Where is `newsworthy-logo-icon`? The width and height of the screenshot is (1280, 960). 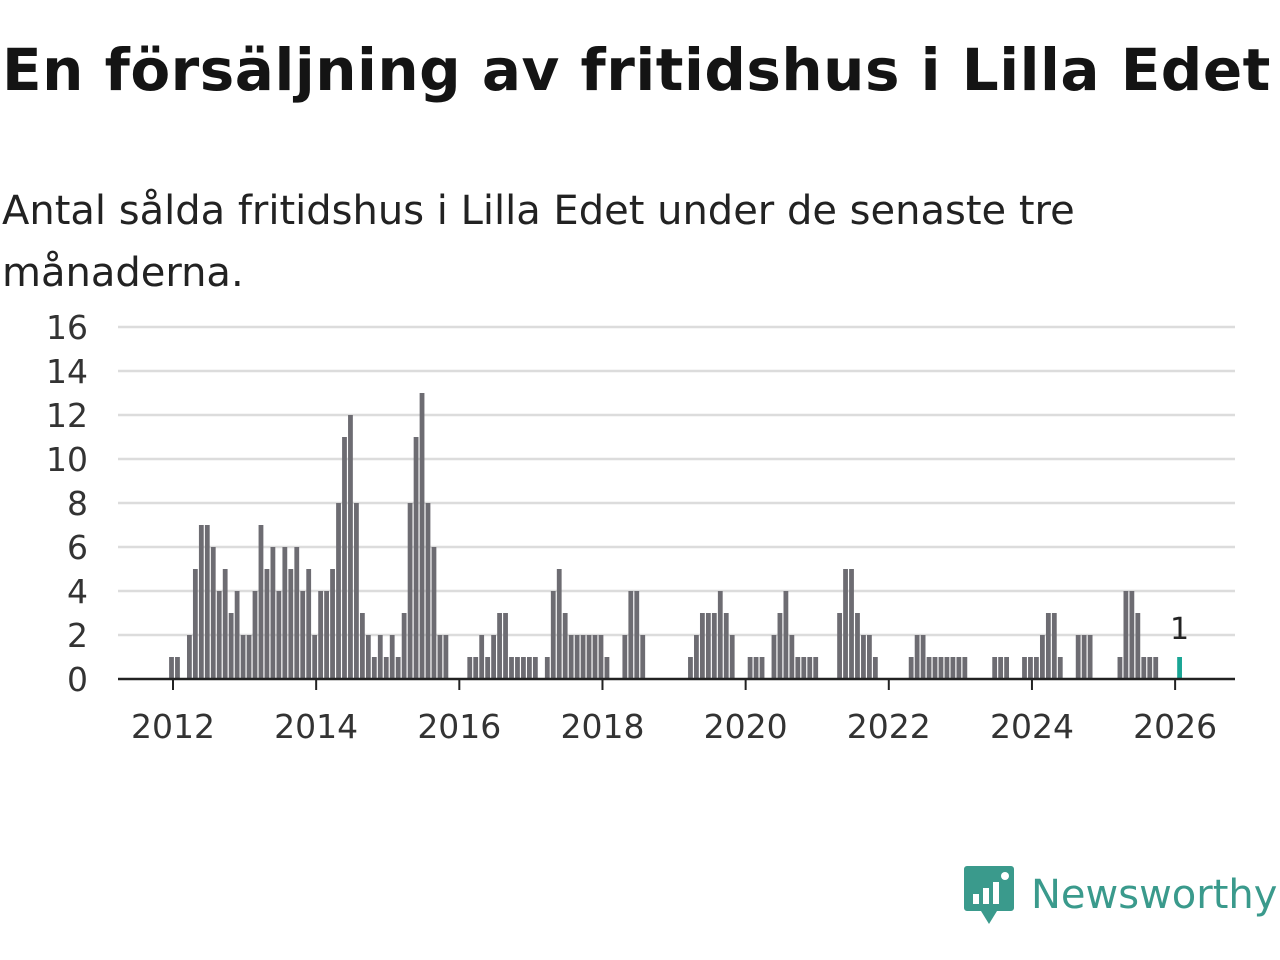
newsworthy-logo-icon is located at coordinates (989, 895).